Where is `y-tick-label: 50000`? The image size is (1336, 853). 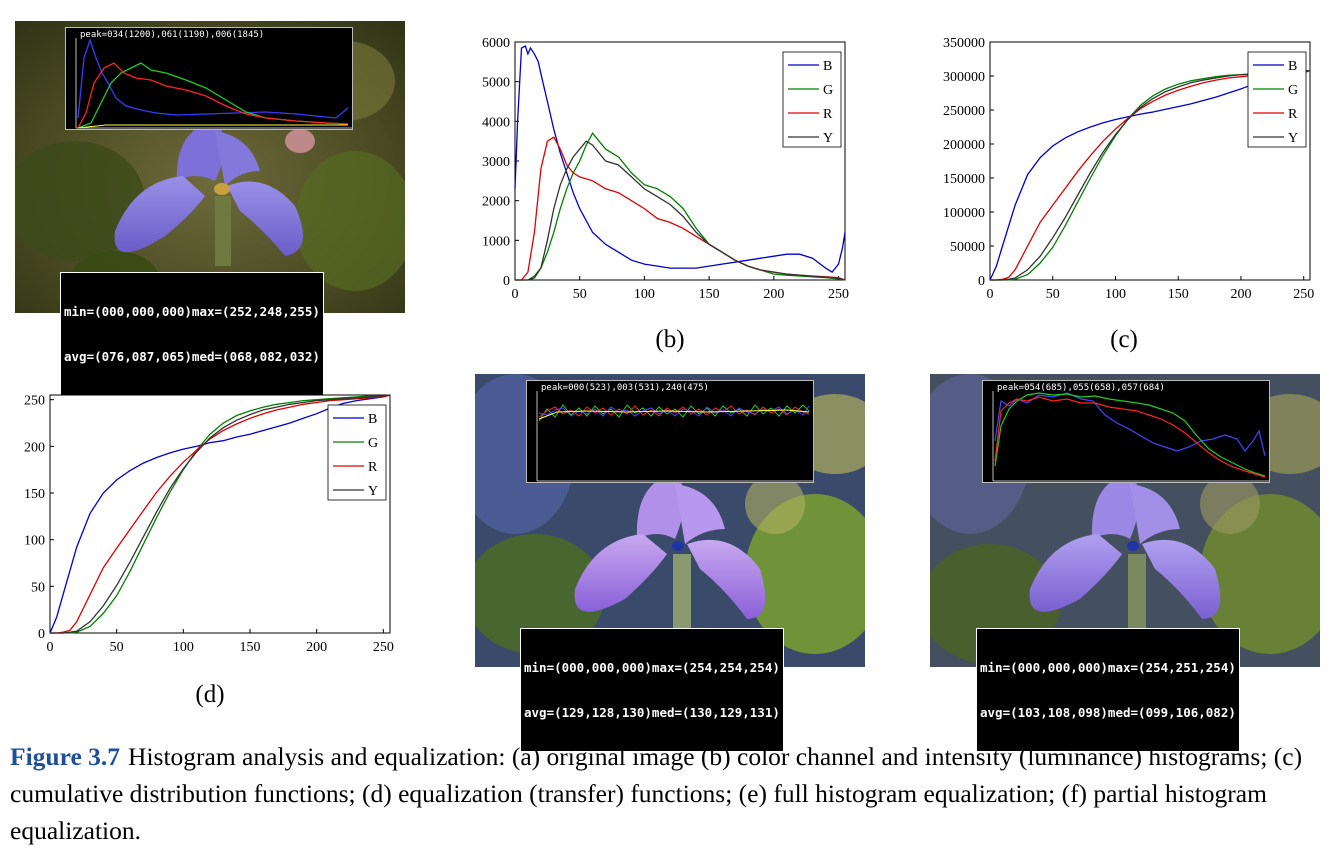
y-tick-label: 50000 is located at coordinates (967, 247).